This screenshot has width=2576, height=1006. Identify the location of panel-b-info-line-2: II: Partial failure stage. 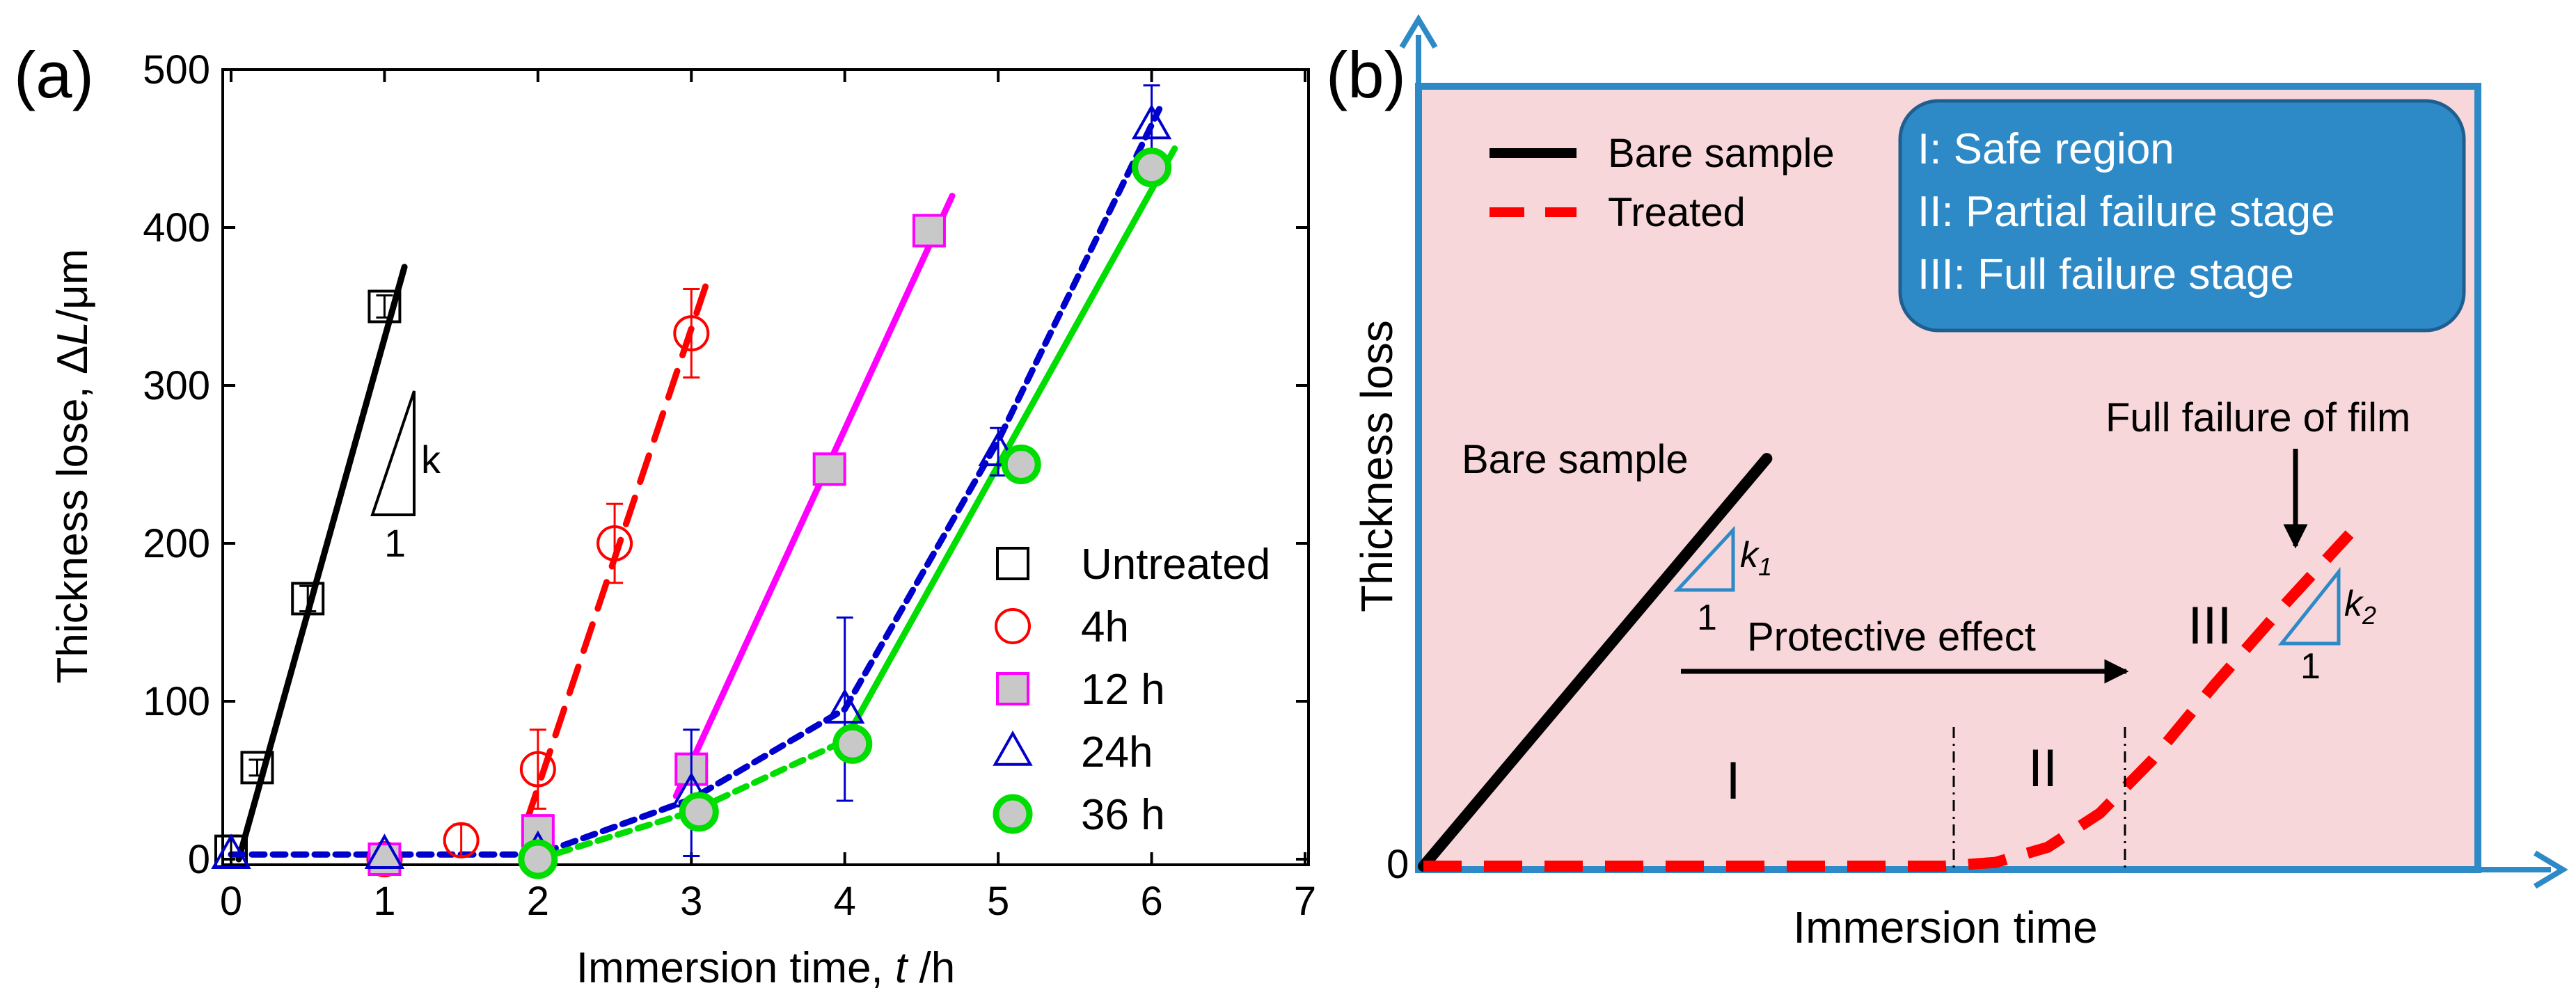
(2126, 212).